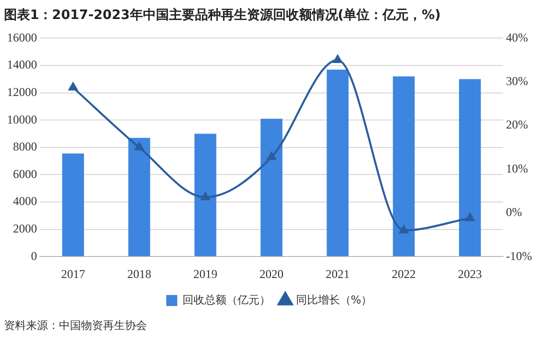 Image resolution: width=547 pixels, height=340 pixels. Describe the element at coordinates (25, 228) in the screenshot. I see `y-tick-label: 2000` at that location.